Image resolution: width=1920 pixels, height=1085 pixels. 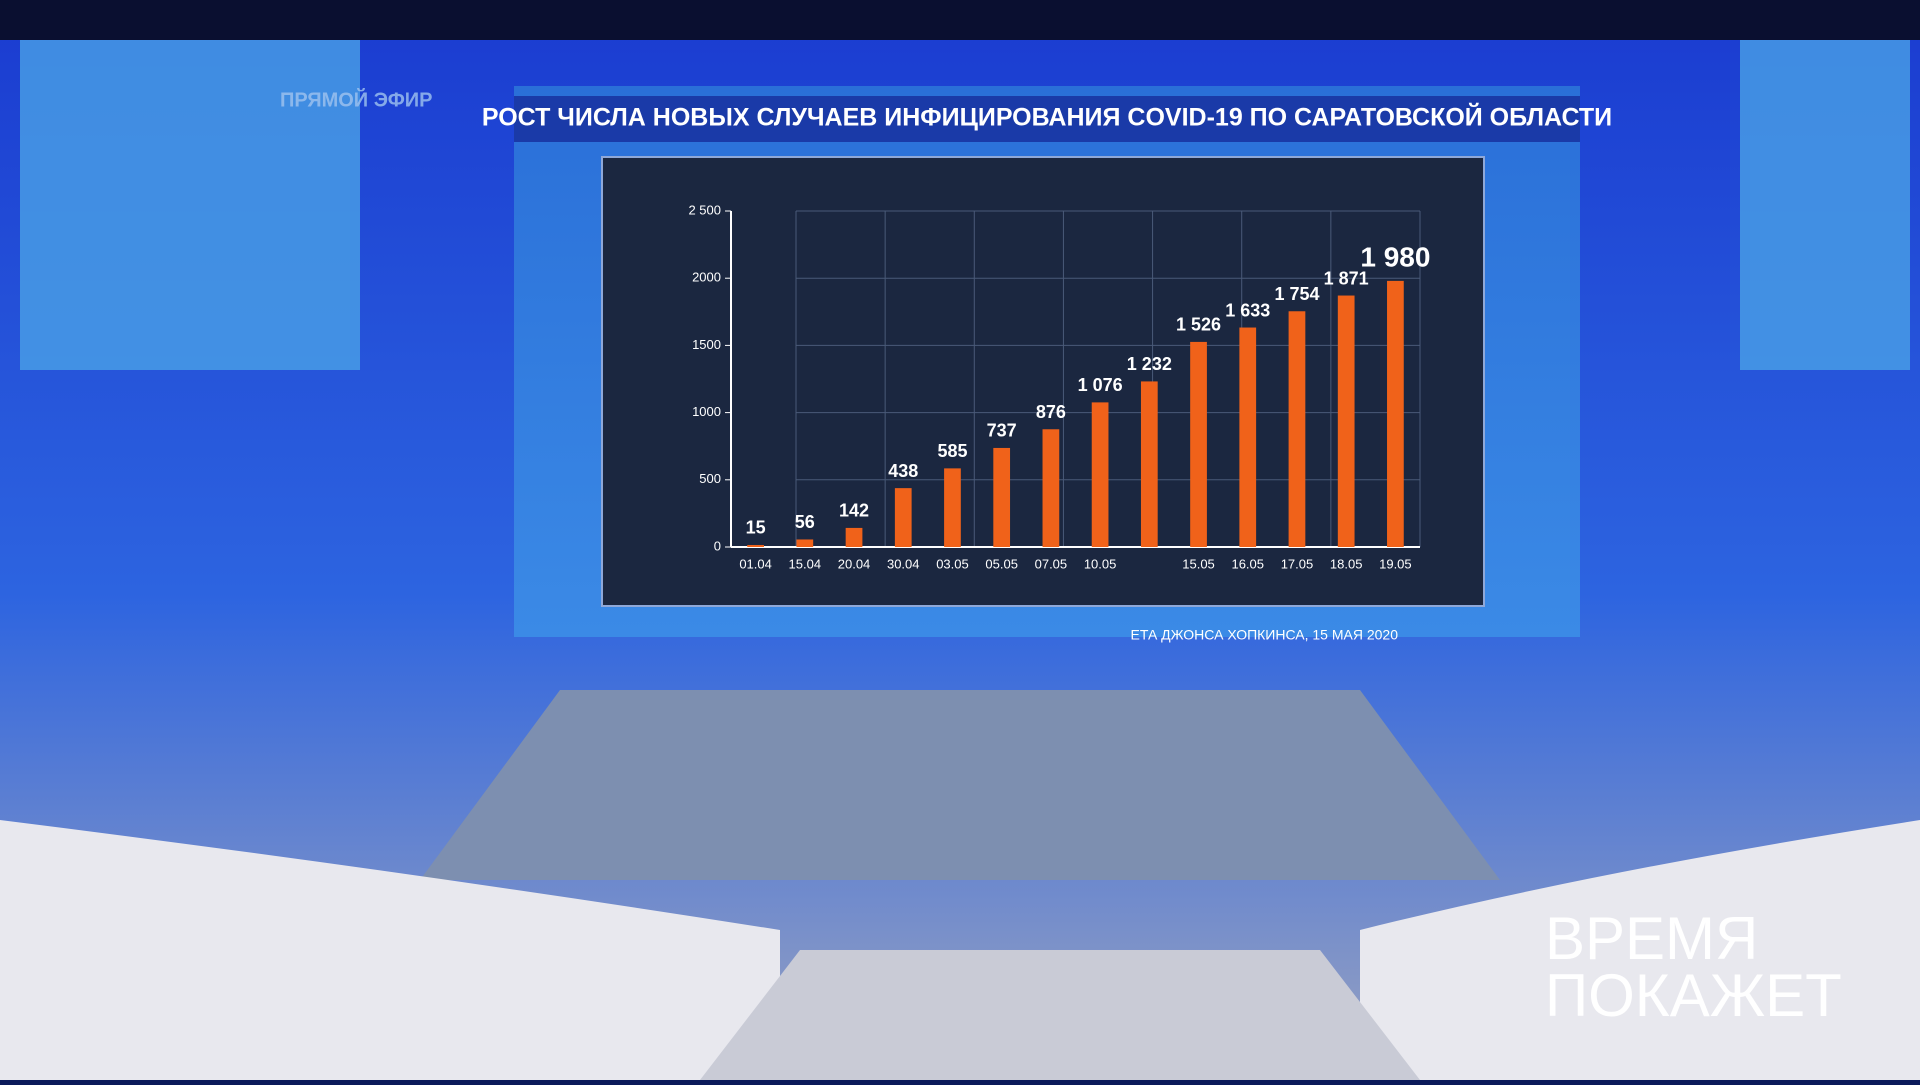 What do you see at coordinates (1395, 256) in the screenshot?
I see `value-label: 1 980` at bounding box center [1395, 256].